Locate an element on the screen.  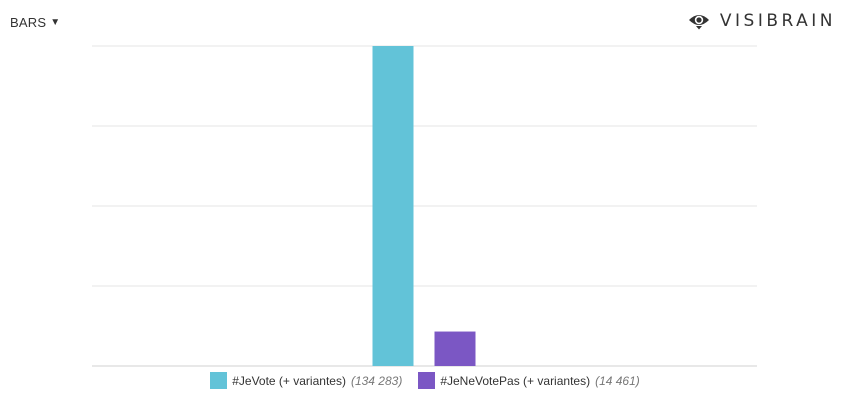
brand-name: VISIBRAIN is located at coordinates (777, 21).